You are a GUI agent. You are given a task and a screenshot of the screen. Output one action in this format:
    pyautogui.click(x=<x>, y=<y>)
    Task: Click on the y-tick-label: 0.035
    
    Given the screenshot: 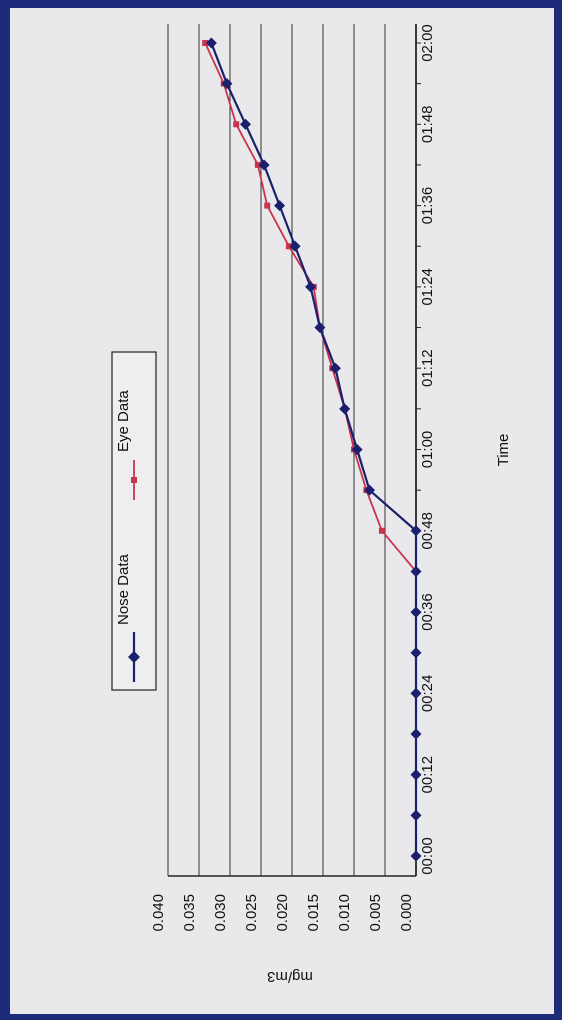 What is the action you would take?
    pyautogui.click(x=189, y=913)
    